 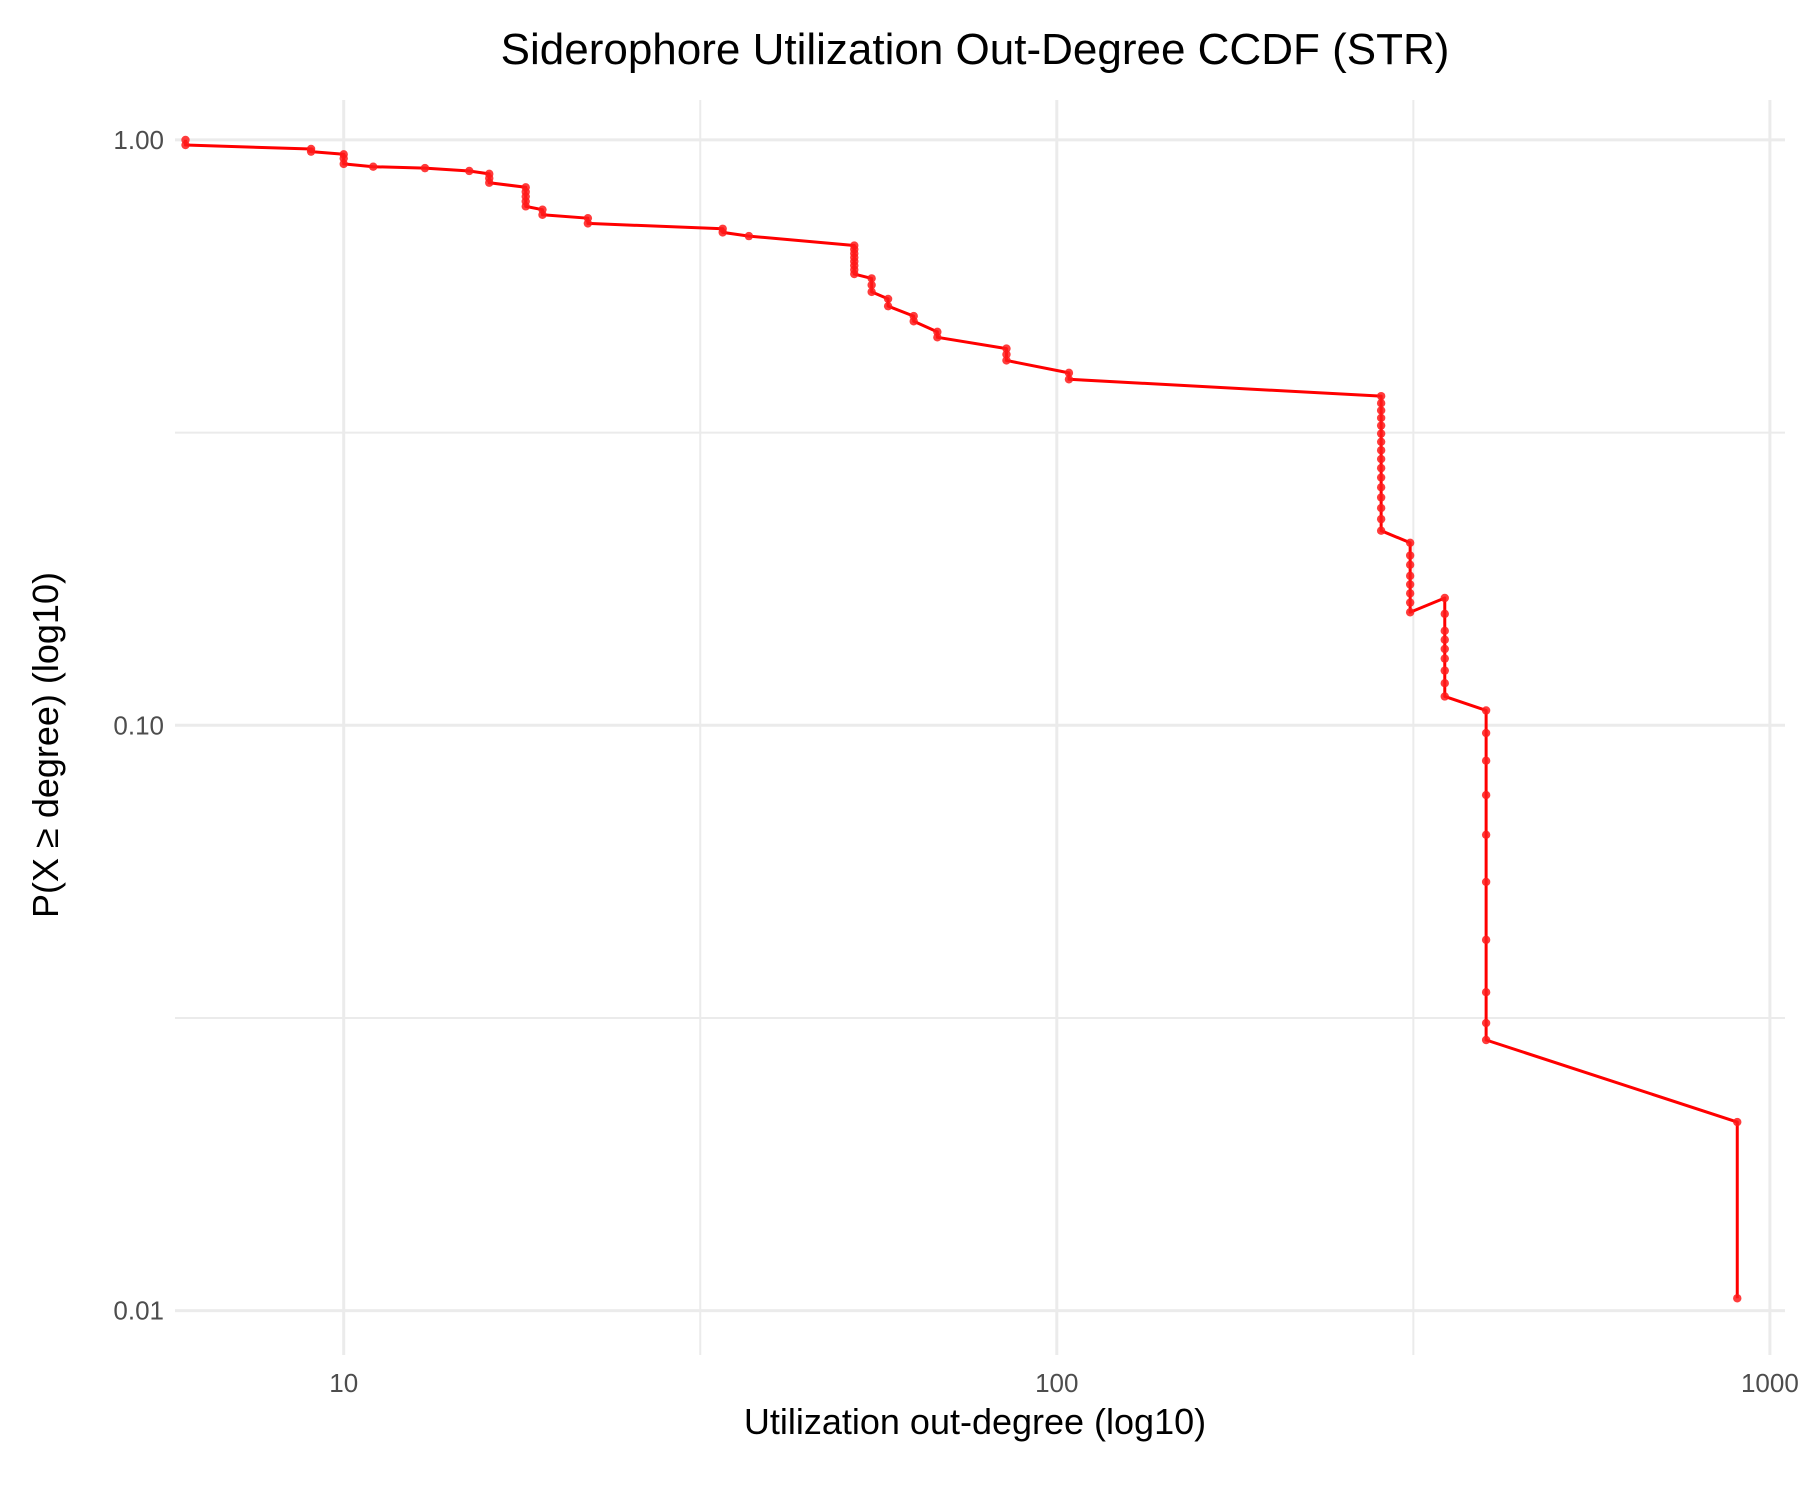 What do you see at coordinates (1770, 1383) in the screenshot?
I see `x-tick-label: 1000` at bounding box center [1770, 1383].